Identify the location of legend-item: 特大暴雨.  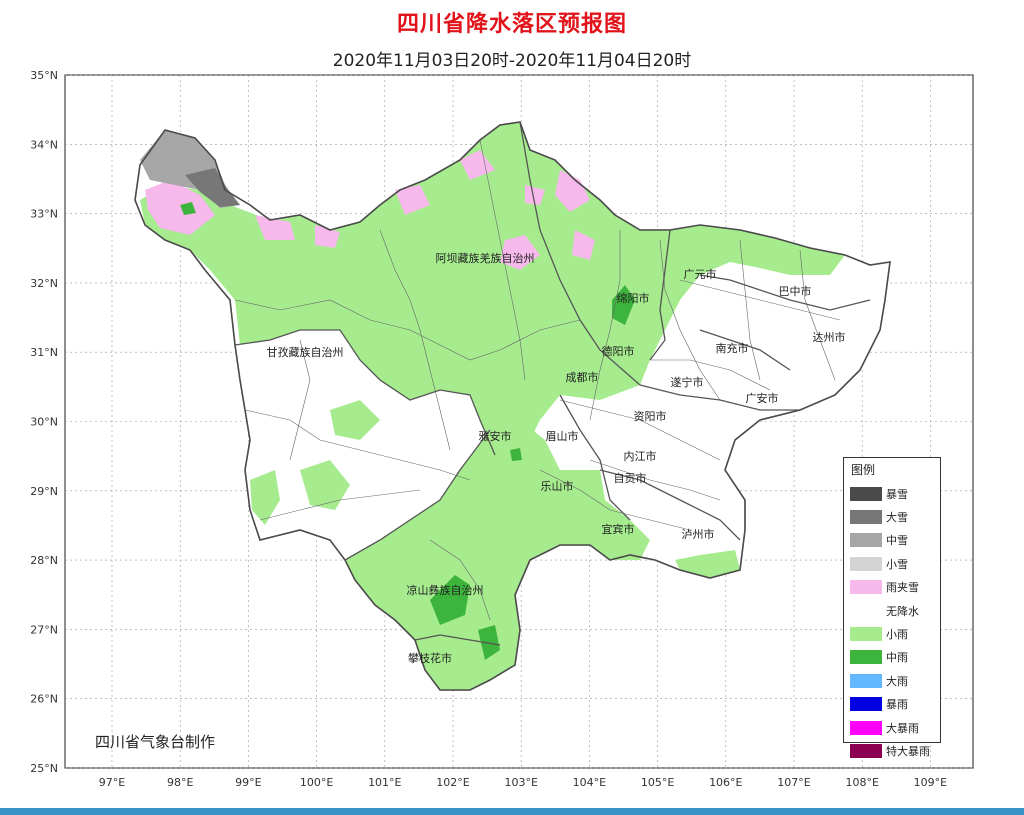
(892, 750).